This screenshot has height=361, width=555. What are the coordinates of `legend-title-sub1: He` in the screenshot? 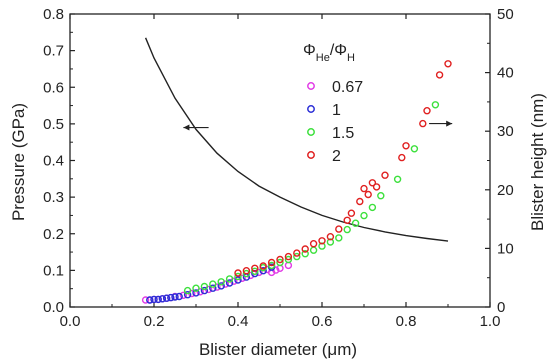 It's located at (323, 58).